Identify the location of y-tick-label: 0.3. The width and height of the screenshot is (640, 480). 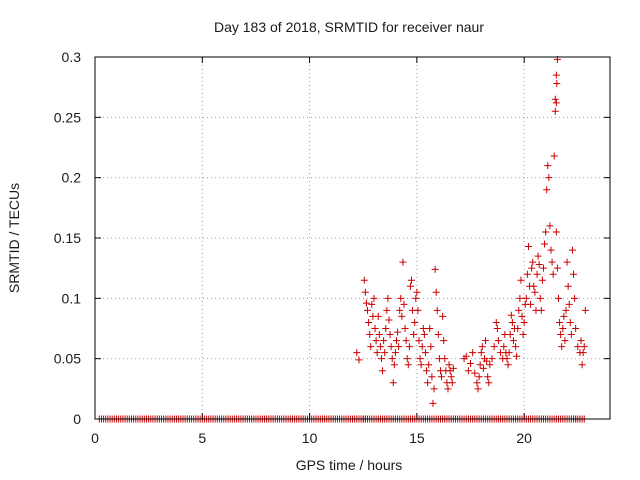
(72, 57).